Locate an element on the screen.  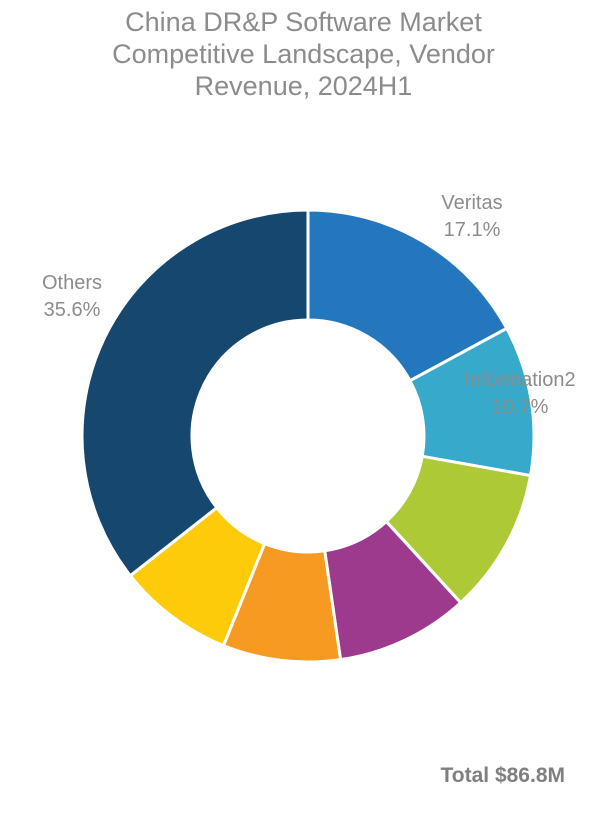
slice-label-name-veritas: Veritas is located at coordinates (471, 203).